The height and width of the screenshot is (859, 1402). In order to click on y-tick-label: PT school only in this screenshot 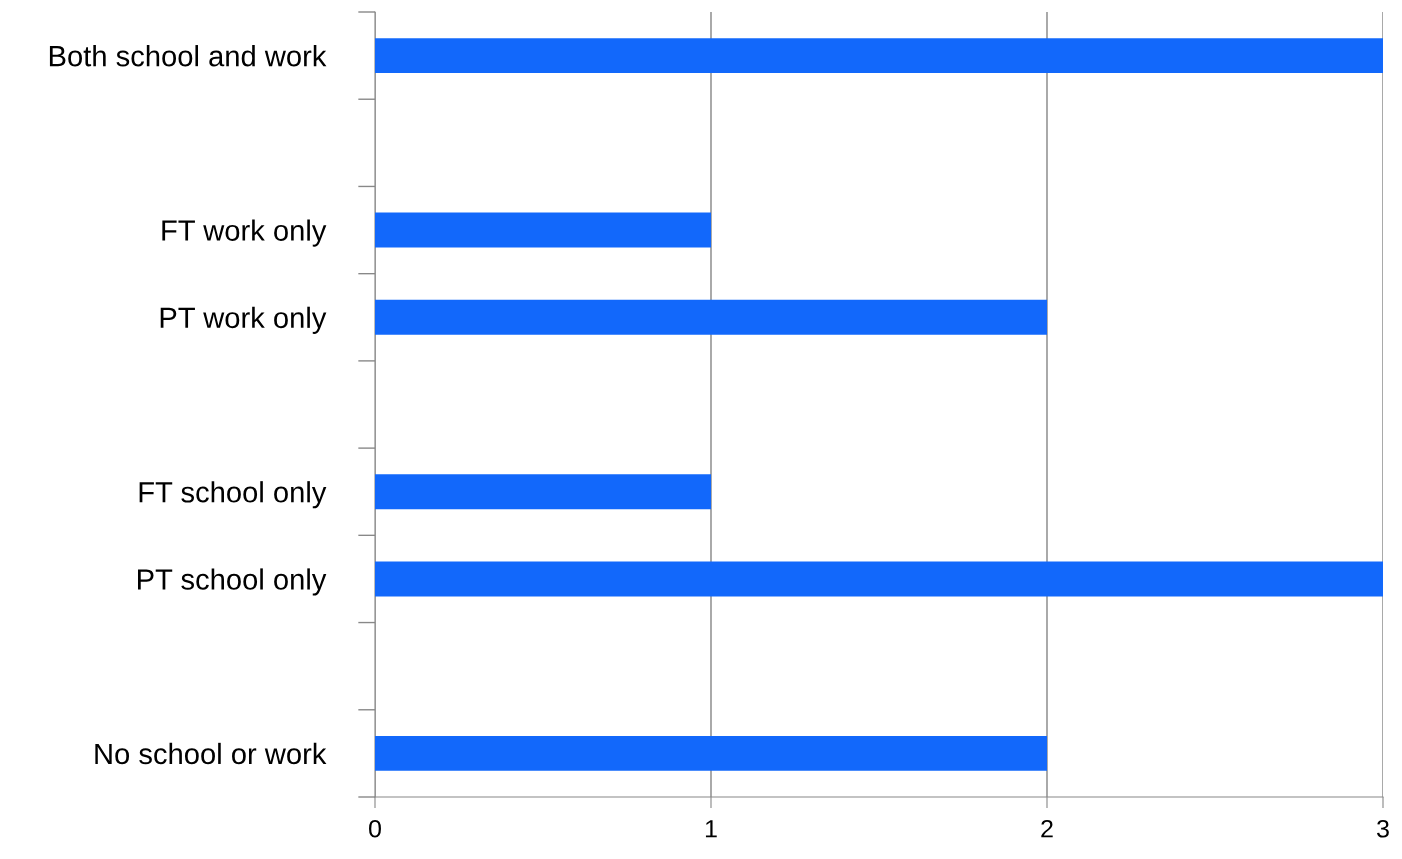, I will do `click(232, 582)`.